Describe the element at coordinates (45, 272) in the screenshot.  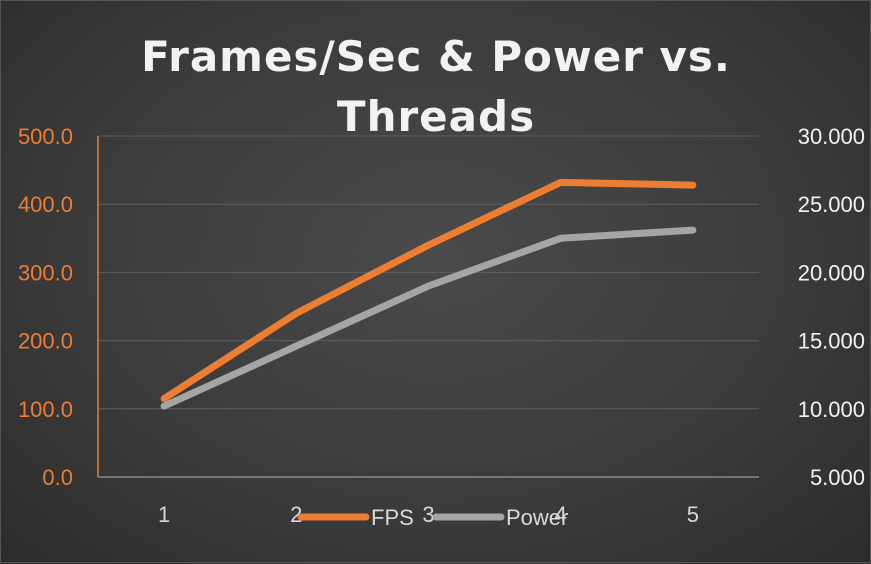
I see `left-tick-label: 300.0` at that location.